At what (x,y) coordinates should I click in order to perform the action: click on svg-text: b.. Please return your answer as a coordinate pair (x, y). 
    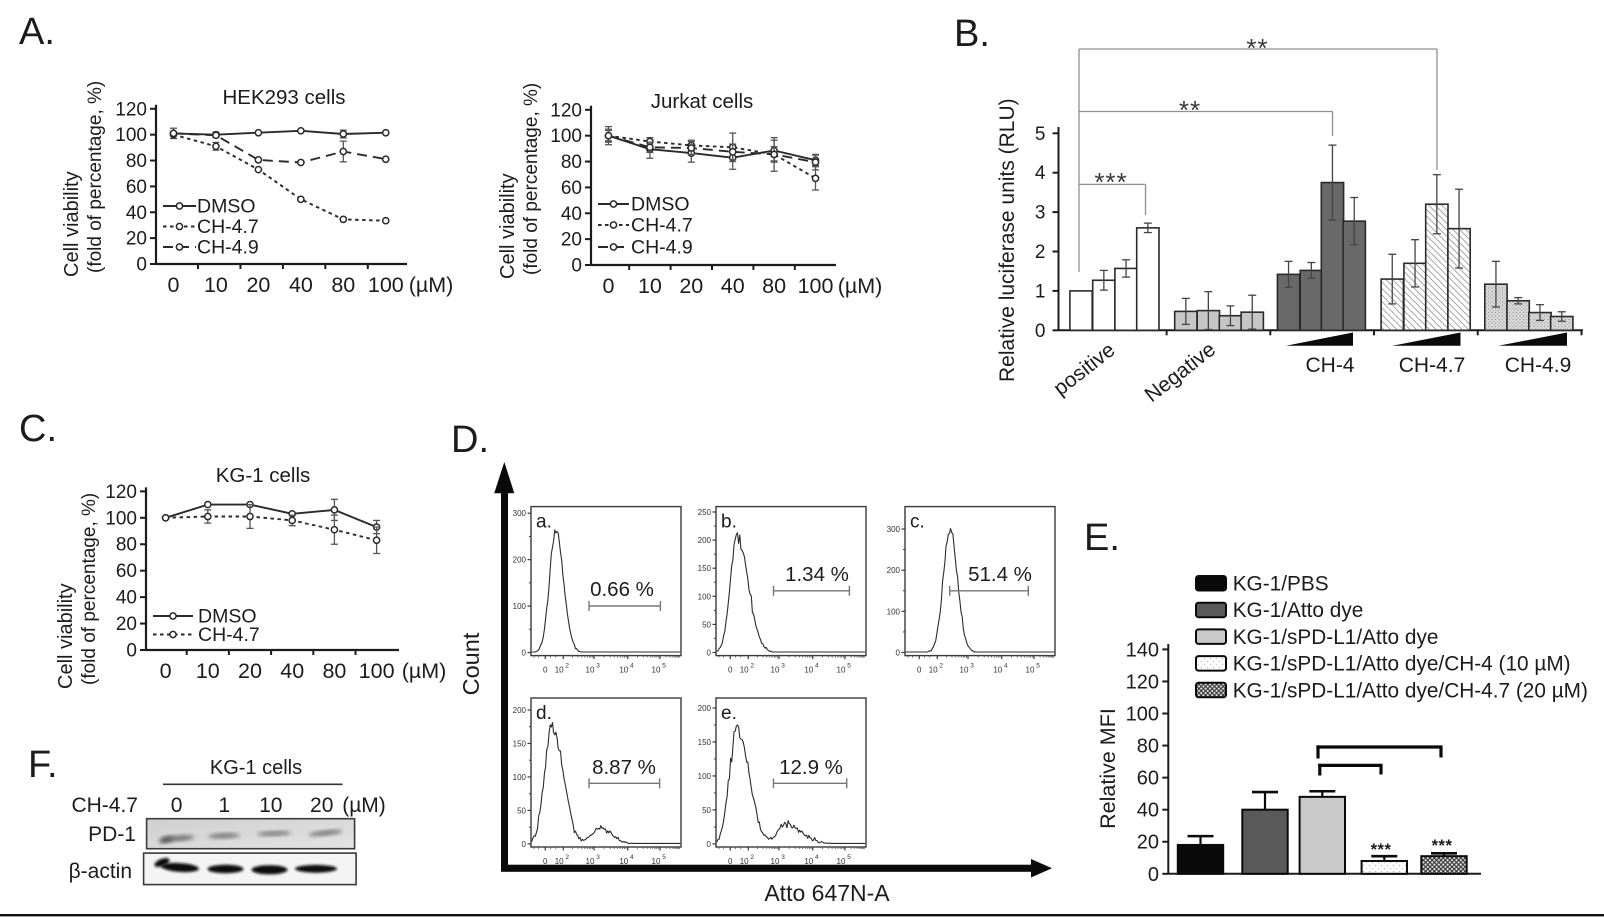
    Looking at the image, I should click on (729, 522).